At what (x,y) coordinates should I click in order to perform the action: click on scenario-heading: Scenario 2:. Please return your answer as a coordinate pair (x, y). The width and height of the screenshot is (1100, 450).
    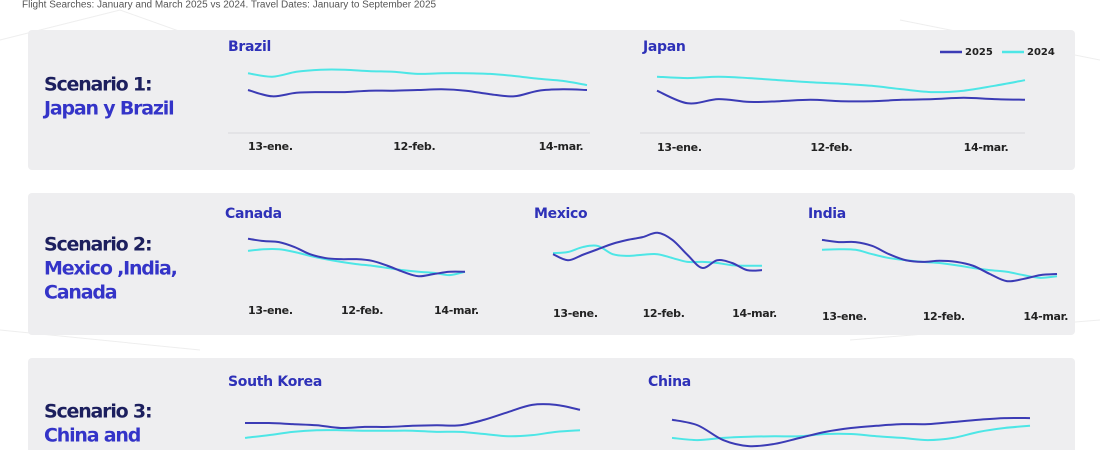
    Looking at the image, I should click on (97, 245).